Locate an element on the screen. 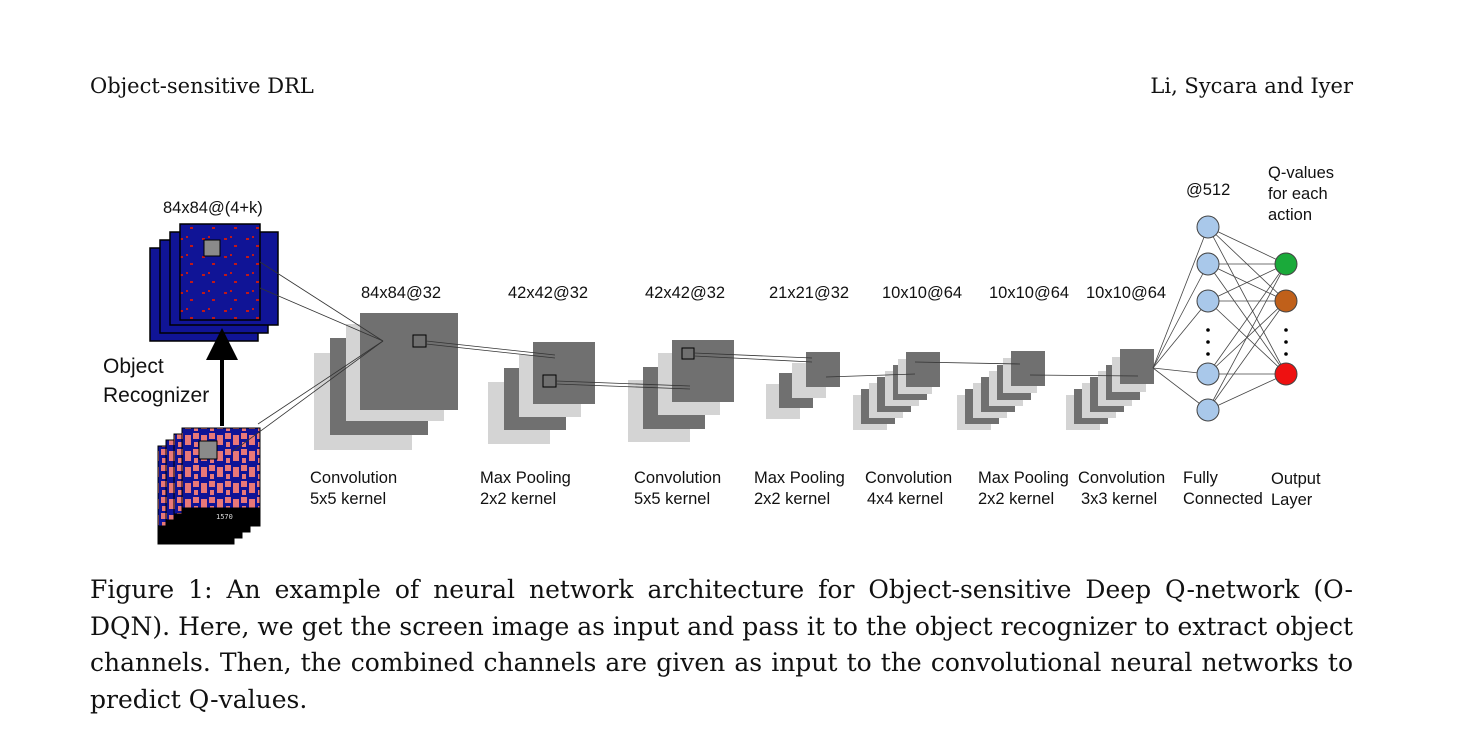  feature-map-conv4 is located at coordinates (1110, 389).